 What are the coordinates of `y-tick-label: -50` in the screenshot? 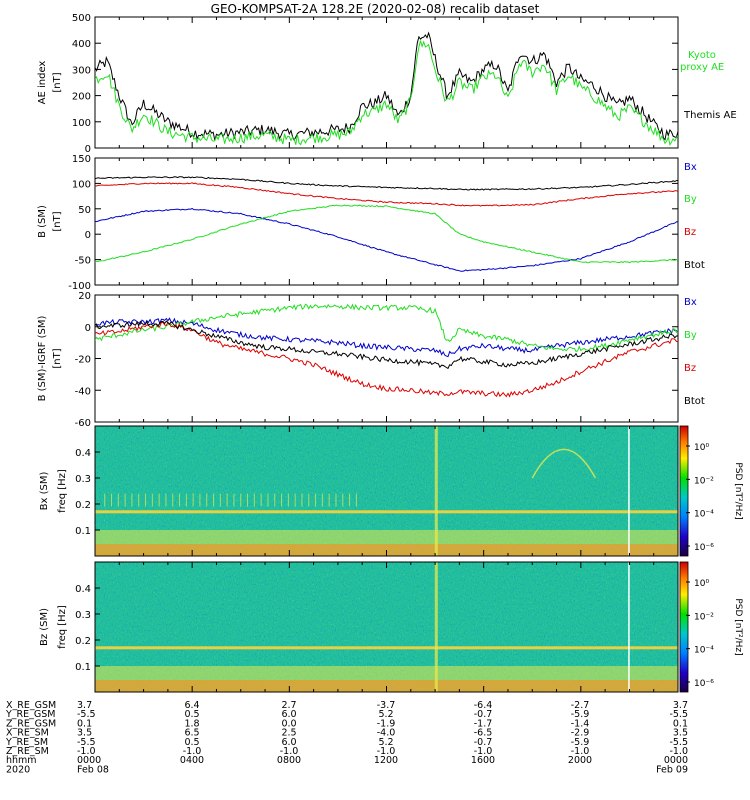 It's located at (83, 261).